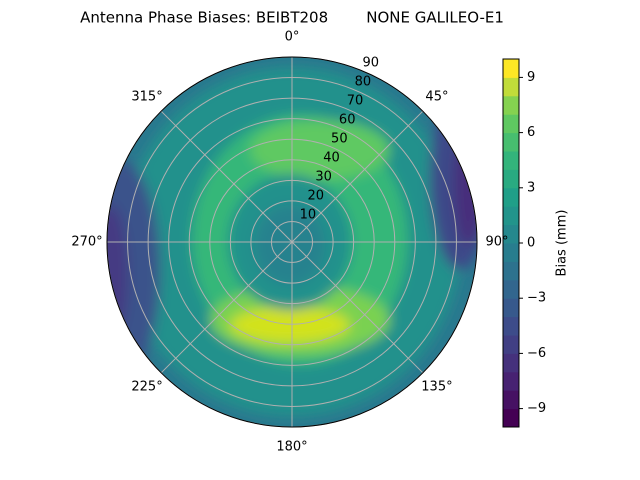 This screenshot has height=480, width=640. Describe the element at coordinates (146, 97) in the screenshot. I see `angular-tick-label: 315°` at that location.